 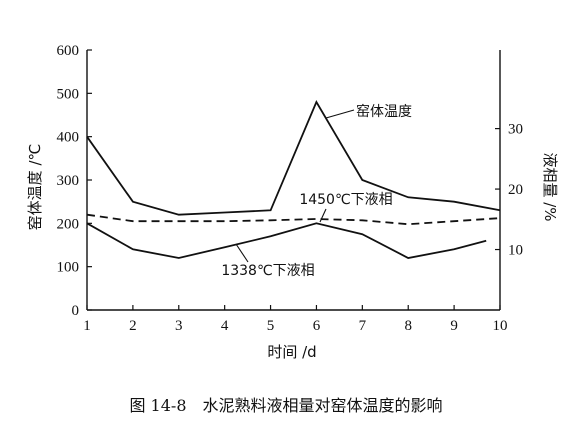 I want to click on x-tick-label: 10, so click(x=500, y=326).